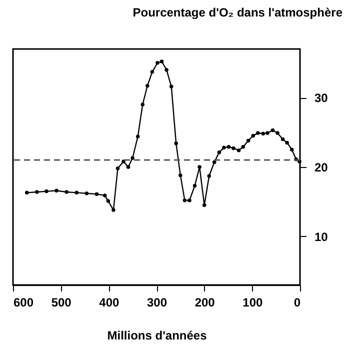 This screenshot has width=349, height=355. Describe the element at coordinates (109, 303) in the screenshot. I see `x-tick-label: 400` at that location.